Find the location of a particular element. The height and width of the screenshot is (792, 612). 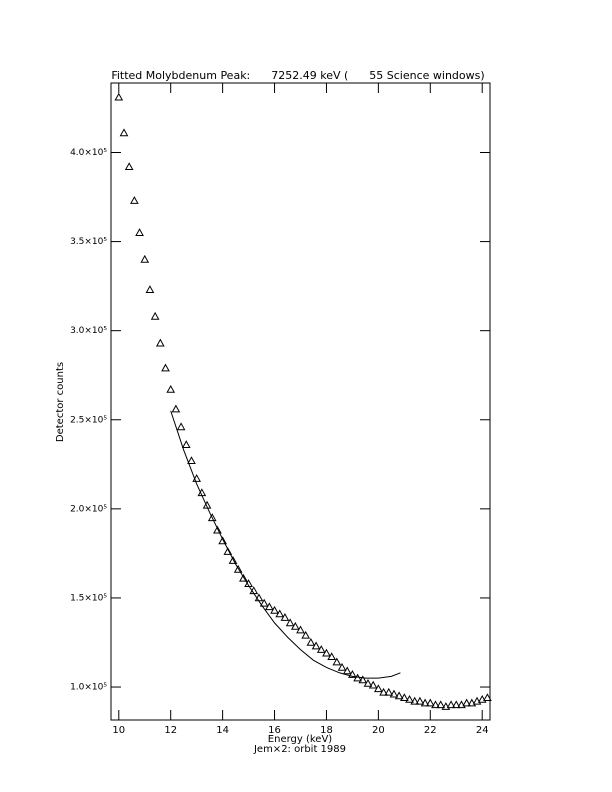

x-tick-label: 24 is located at coordinates (482, 730).